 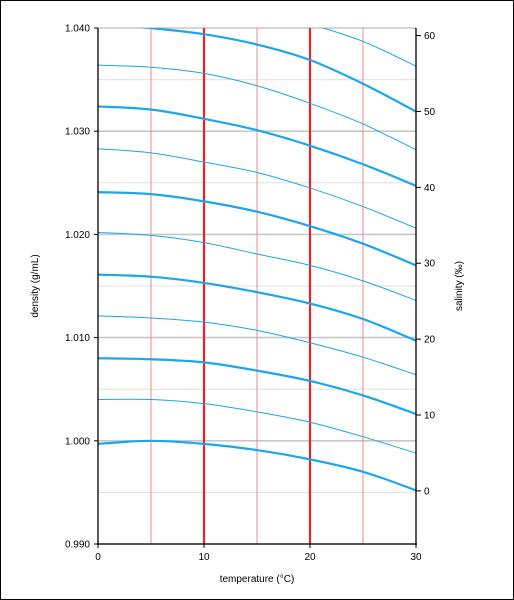 I want to click on x-tick-label: 20, so click(x=310, y=557).